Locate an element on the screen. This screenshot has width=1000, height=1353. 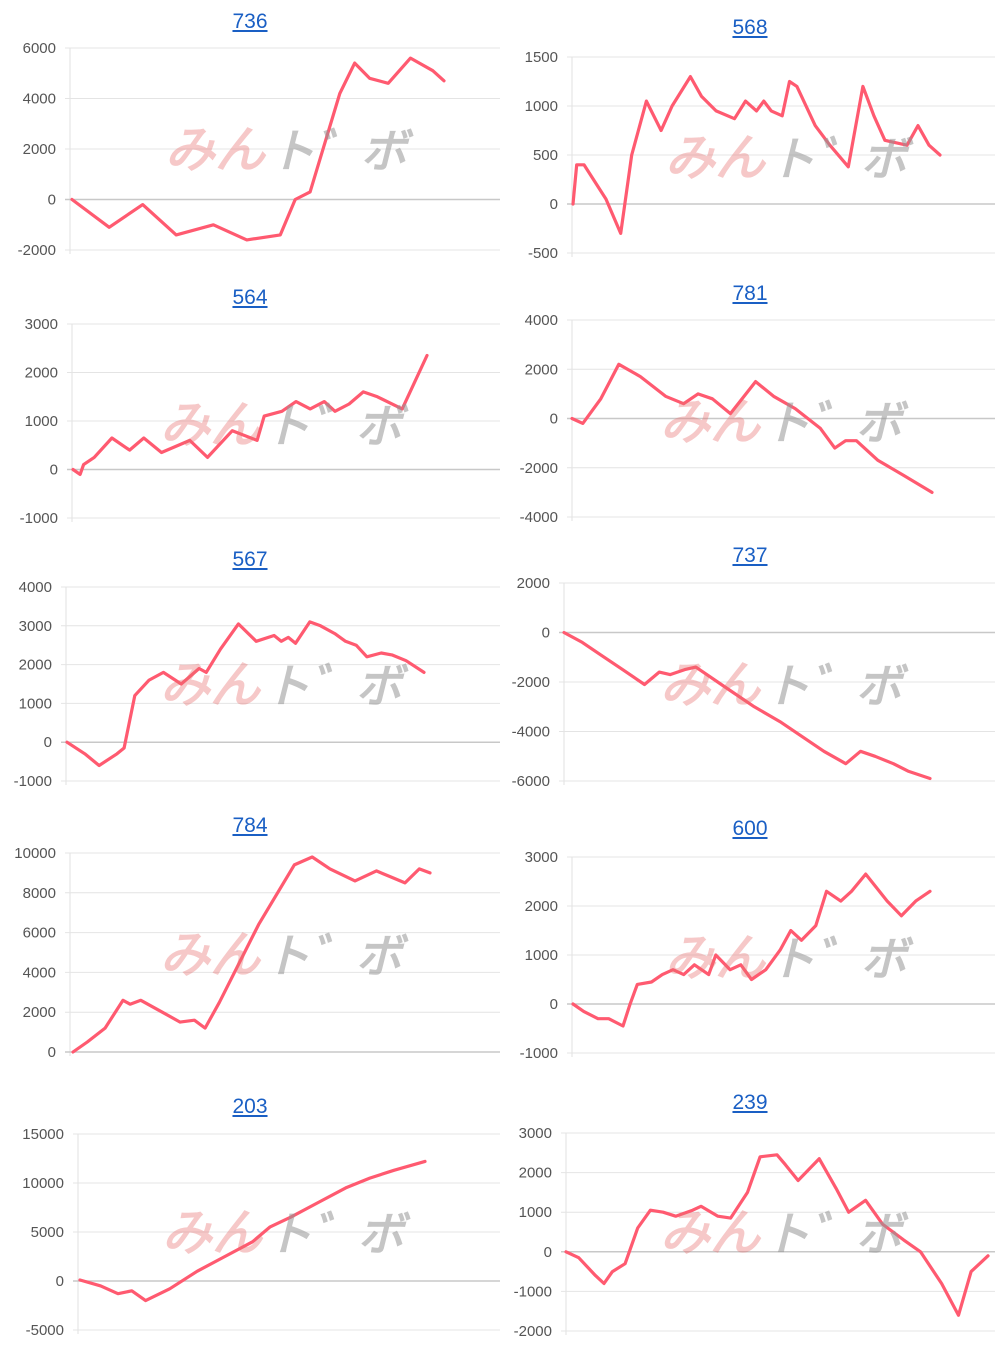
line-chart: 2000 0 -2000 -4000 -6000 is located at coordinates (753, 682).